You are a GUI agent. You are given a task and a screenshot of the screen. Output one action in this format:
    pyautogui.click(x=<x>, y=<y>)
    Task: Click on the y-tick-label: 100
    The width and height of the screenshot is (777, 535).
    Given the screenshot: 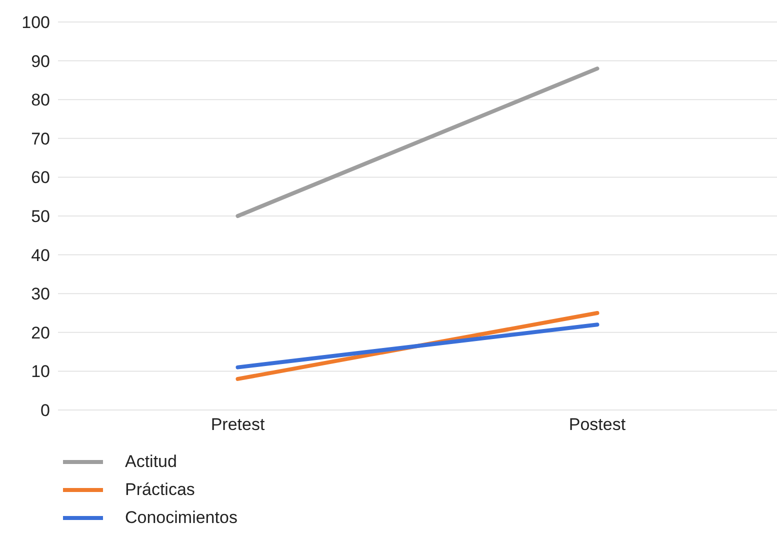 What is the action you would take?
    pyautogui.click(x=36, y=22)
    